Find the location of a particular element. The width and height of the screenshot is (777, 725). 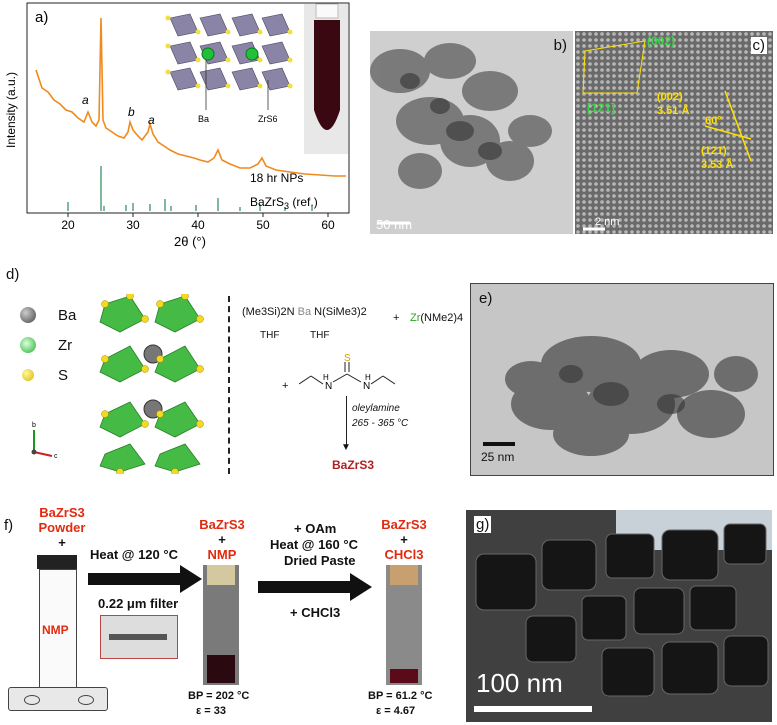

panel-label: f) is located at coordinates (9, 525).